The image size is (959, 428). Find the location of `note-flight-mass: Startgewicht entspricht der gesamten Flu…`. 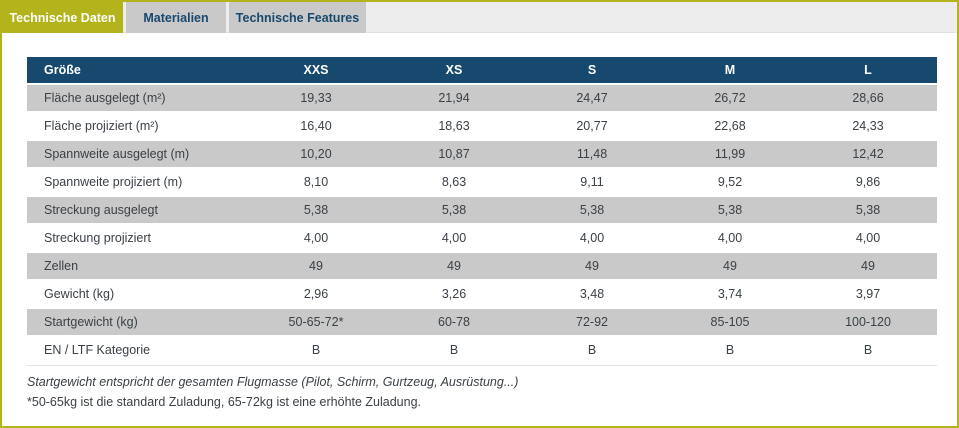

note-flight-mass: Startgewicht entspricht der gesamten Flu… is located at coordinates (273, 382).